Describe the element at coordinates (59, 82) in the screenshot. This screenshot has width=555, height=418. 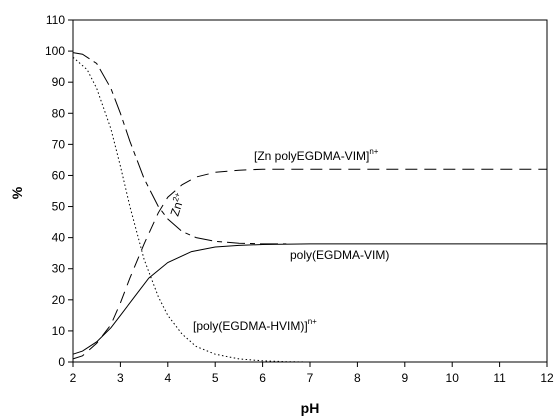
I see `y-tick-label: 90` at that location.